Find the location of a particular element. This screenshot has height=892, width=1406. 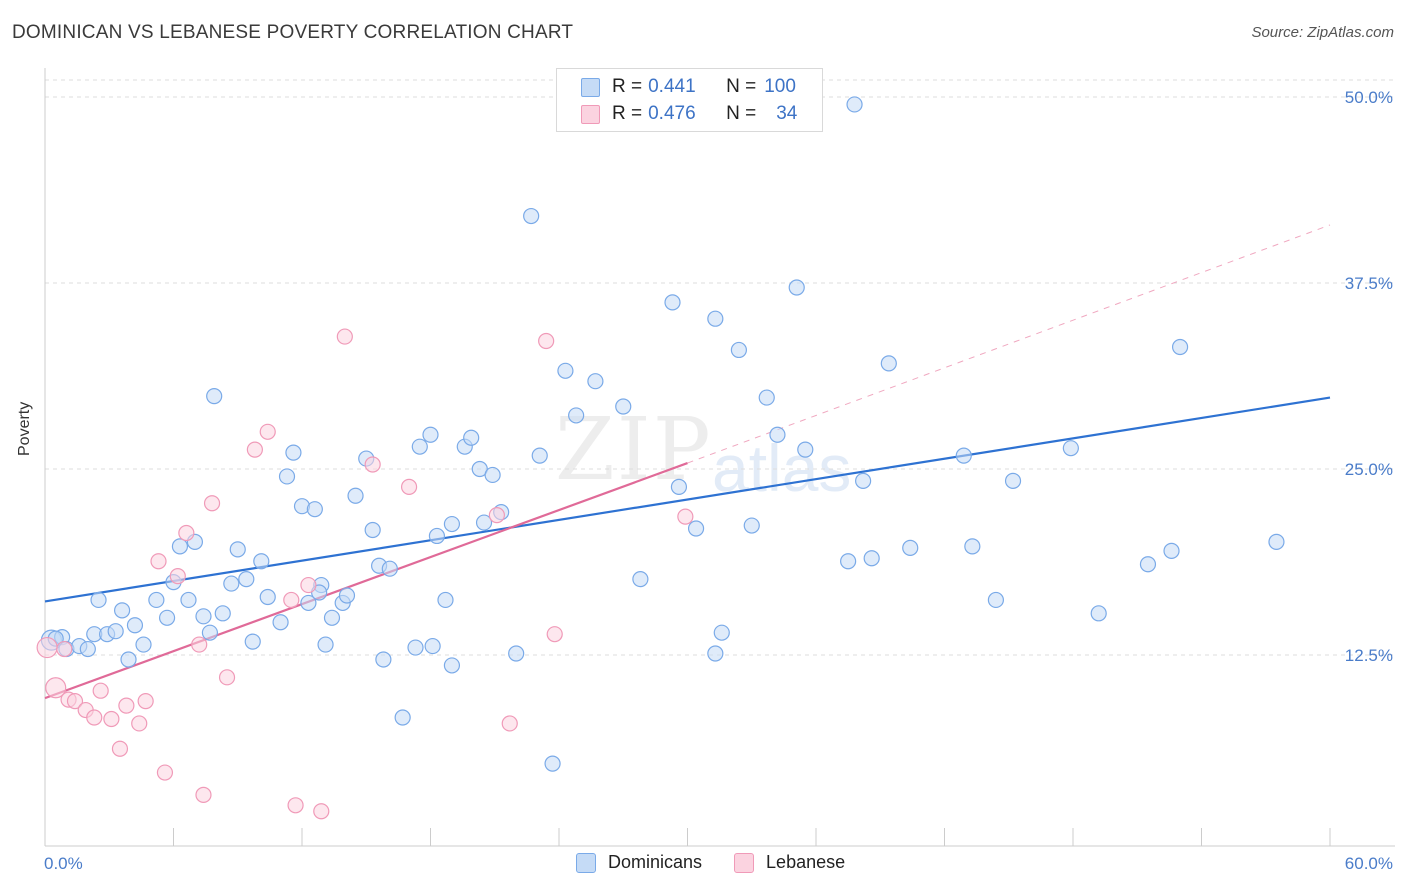

series-legend: Dominicans Lebanese is located at coordinates (726, 862).